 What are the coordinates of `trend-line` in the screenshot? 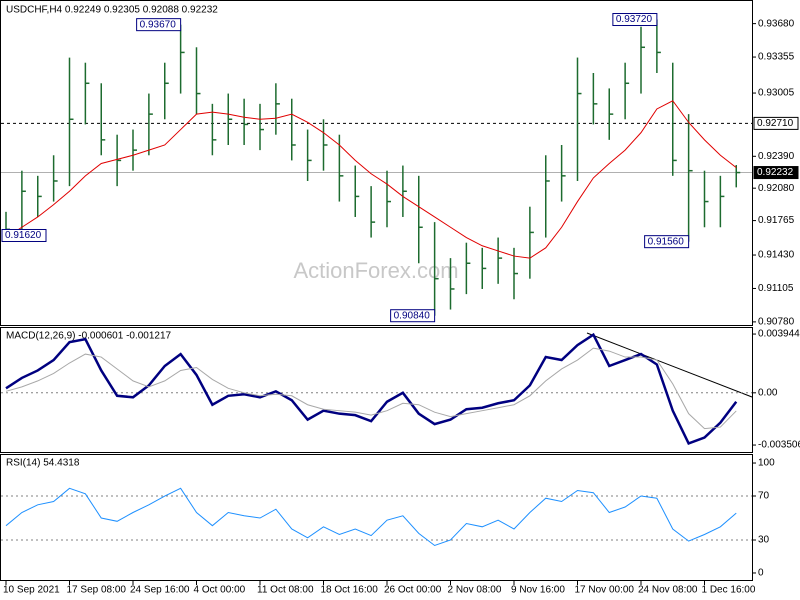 It's located at (669, 365).